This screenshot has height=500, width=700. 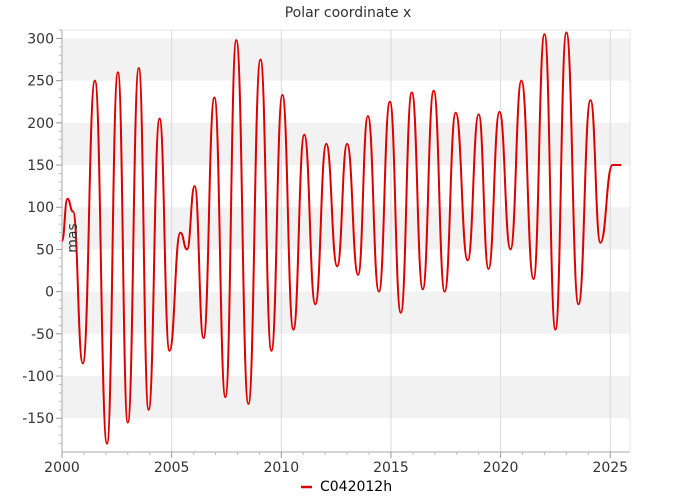 What do you see at coordinates (45, 250) in the screenshot?
I see `y-tick-label: 50` at bounding box center [45, 250].